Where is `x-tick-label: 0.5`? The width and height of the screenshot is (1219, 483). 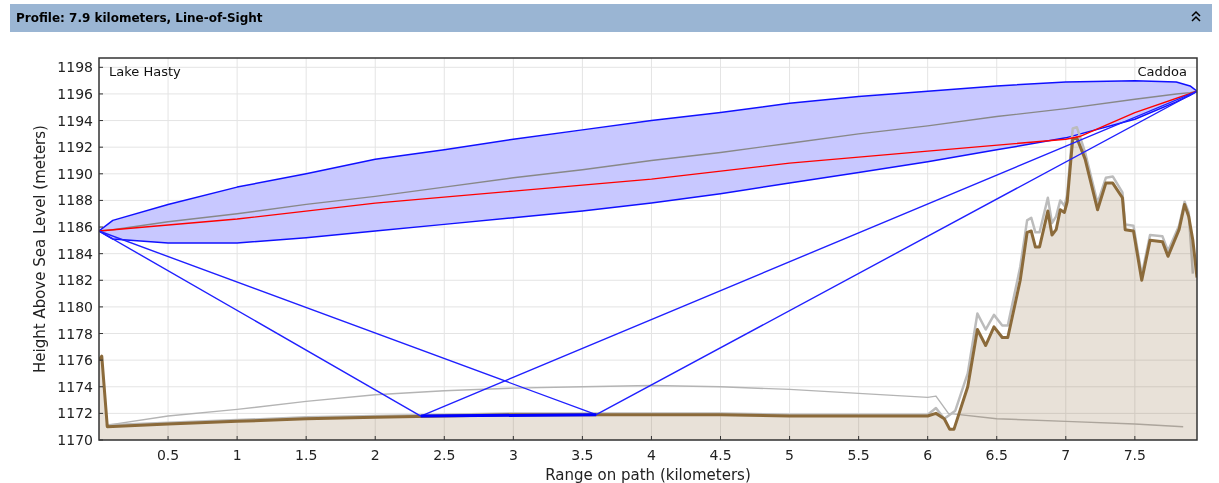 x-tick-label: 0.5 is located at coordinates (168, 455).